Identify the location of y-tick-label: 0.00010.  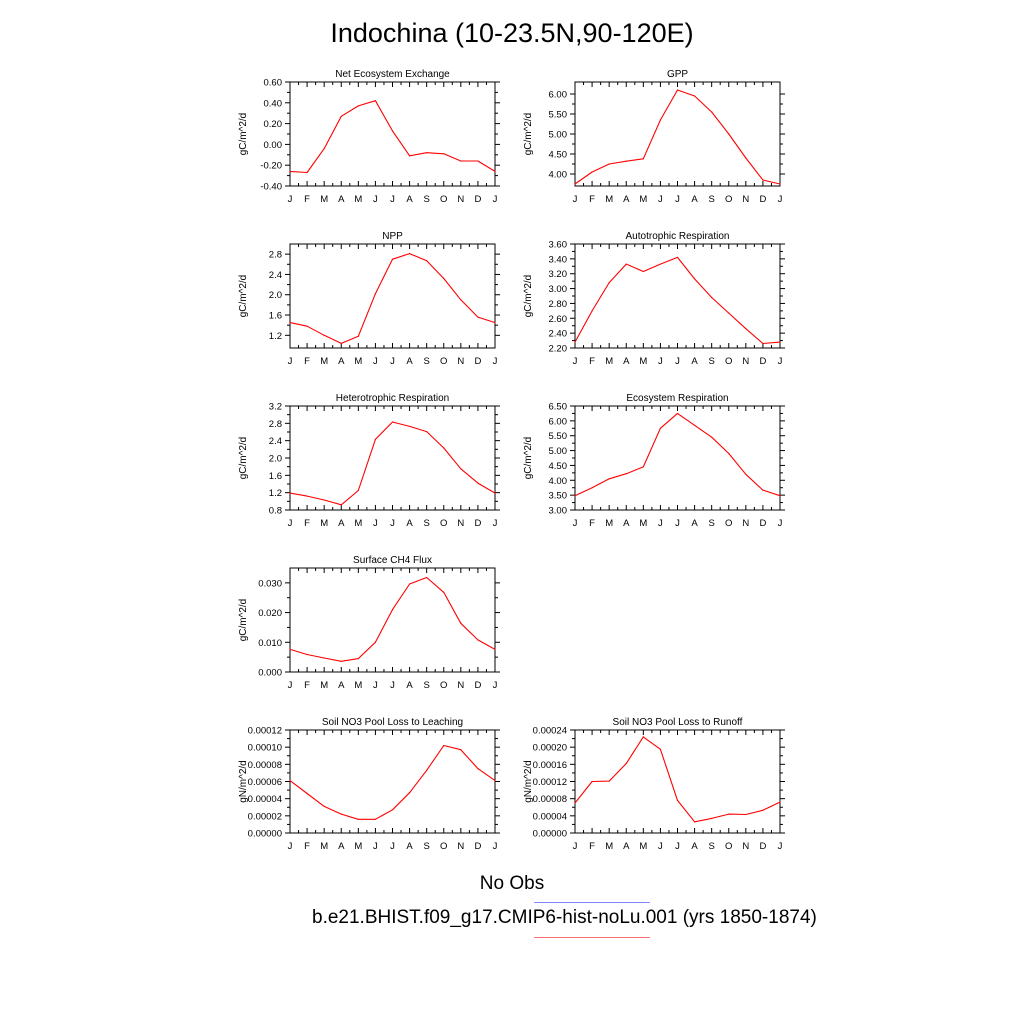
(265, 748).